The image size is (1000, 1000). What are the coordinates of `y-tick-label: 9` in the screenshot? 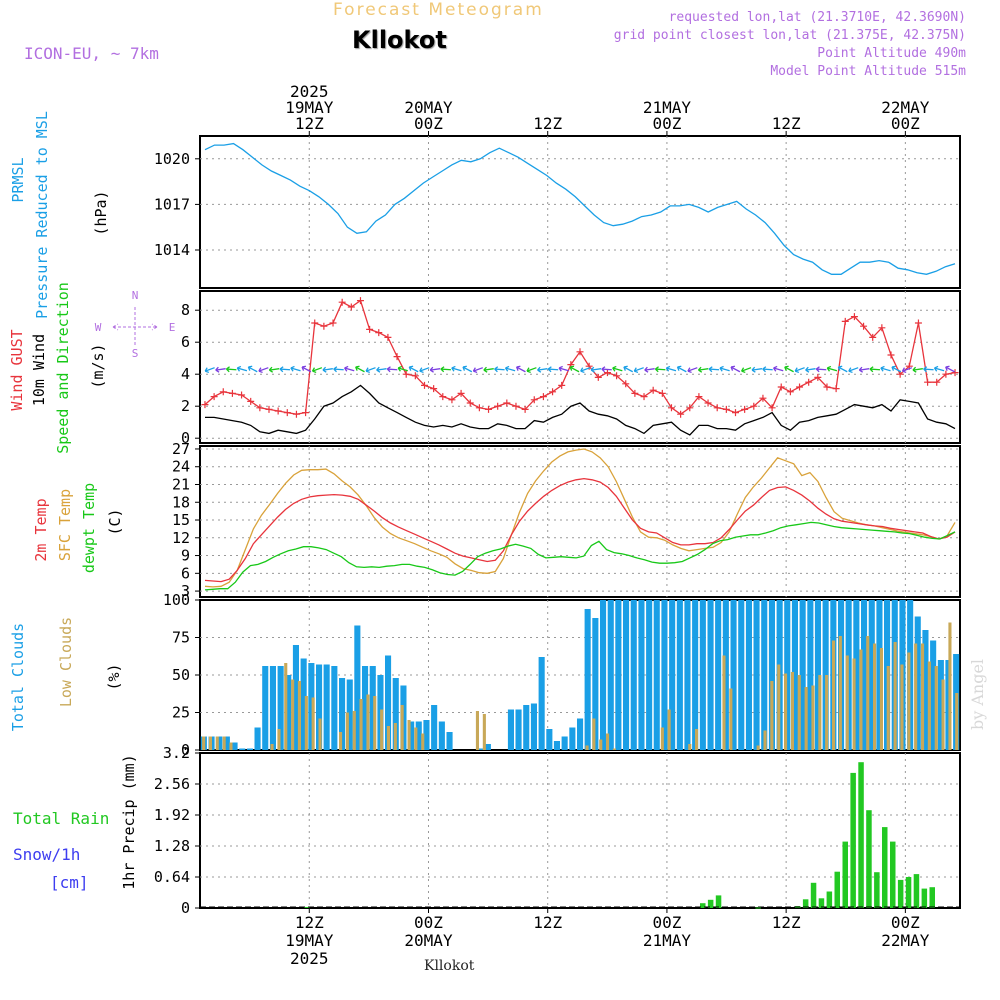 It's located at (185, 556).